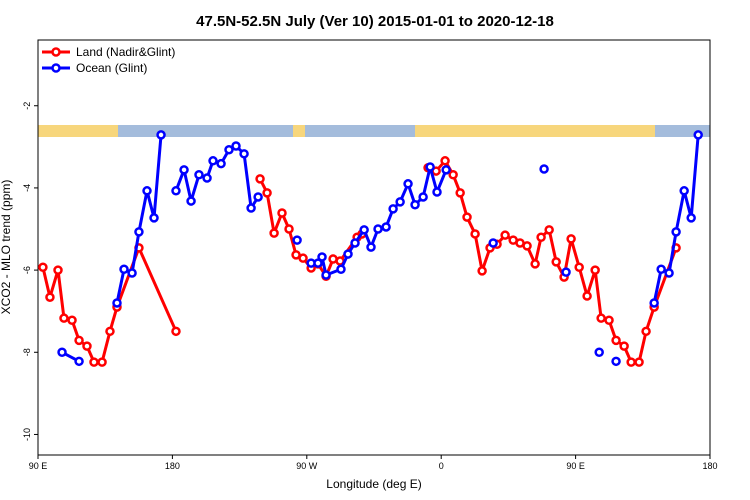 The height and width of the screenshot is (500, 750). I want to click on y-tick-label: -8, so click(27, 352).